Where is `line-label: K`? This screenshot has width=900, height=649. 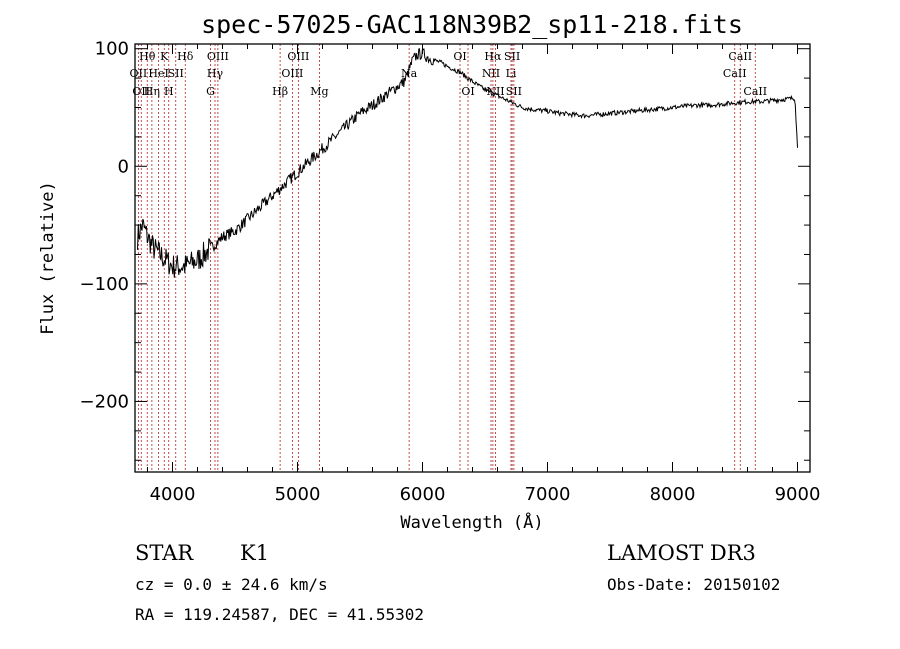 line-label: K is located at coordinates (164, 56).